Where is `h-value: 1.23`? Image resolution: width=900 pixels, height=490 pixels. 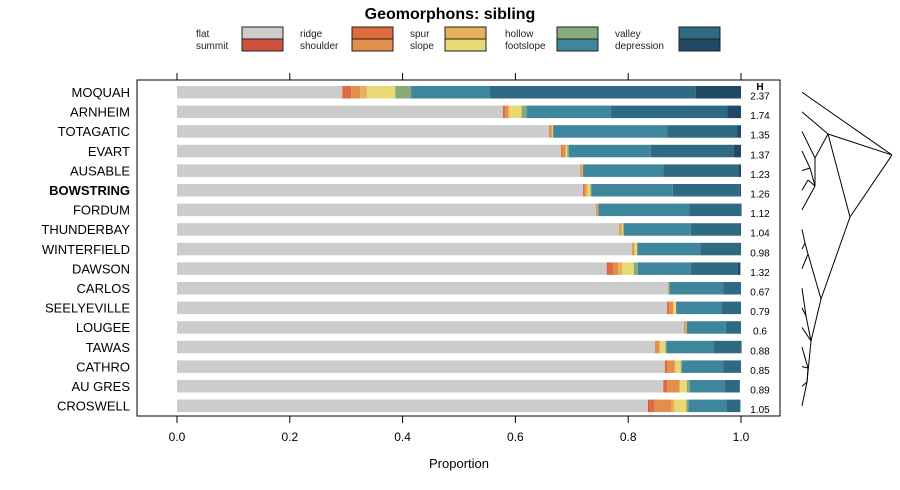 h-value: 1.23 is located at coordinates (760, 175).